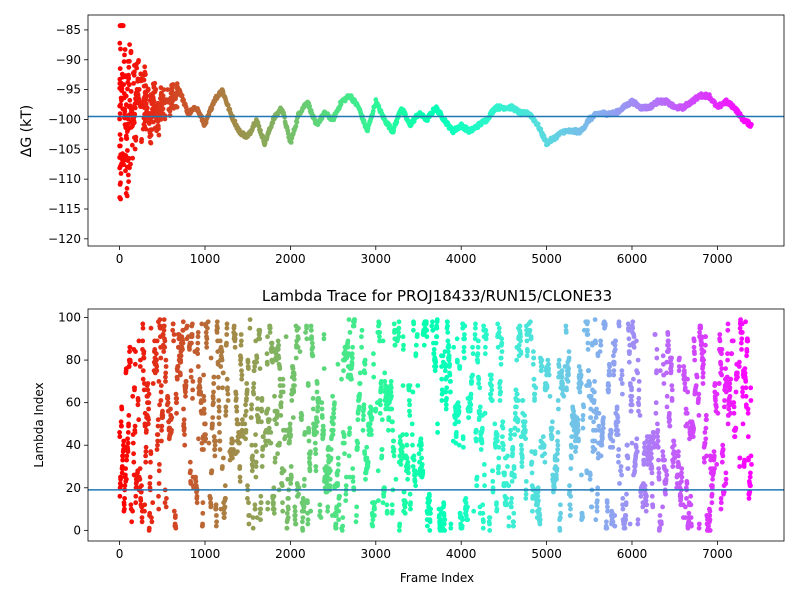 The width and height of the screenshot is (800, 600). What do you see at coordinates (424, 256) in the screenshot?
I see `free-energy-x-ticks: 0 1000 2000 3000 4000 5000 6000 7000` at bounding box center [424, 256].